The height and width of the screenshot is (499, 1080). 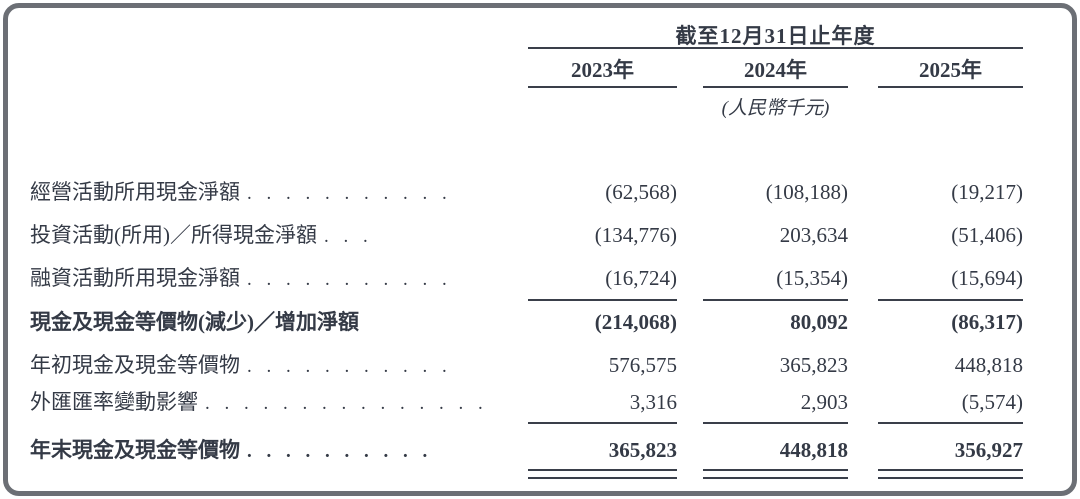 I want to click on column-header-2024: 2024年, so click(x=775, y=70).